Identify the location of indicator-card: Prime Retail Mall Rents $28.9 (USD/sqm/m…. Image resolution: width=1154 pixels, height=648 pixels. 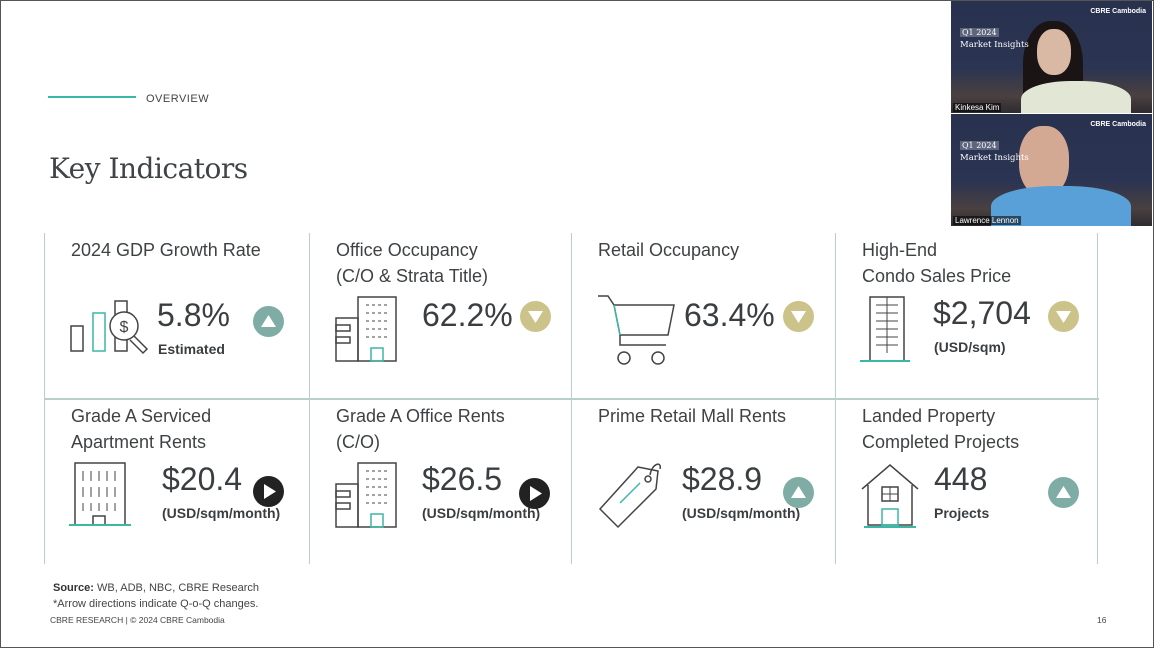
(703, 481).